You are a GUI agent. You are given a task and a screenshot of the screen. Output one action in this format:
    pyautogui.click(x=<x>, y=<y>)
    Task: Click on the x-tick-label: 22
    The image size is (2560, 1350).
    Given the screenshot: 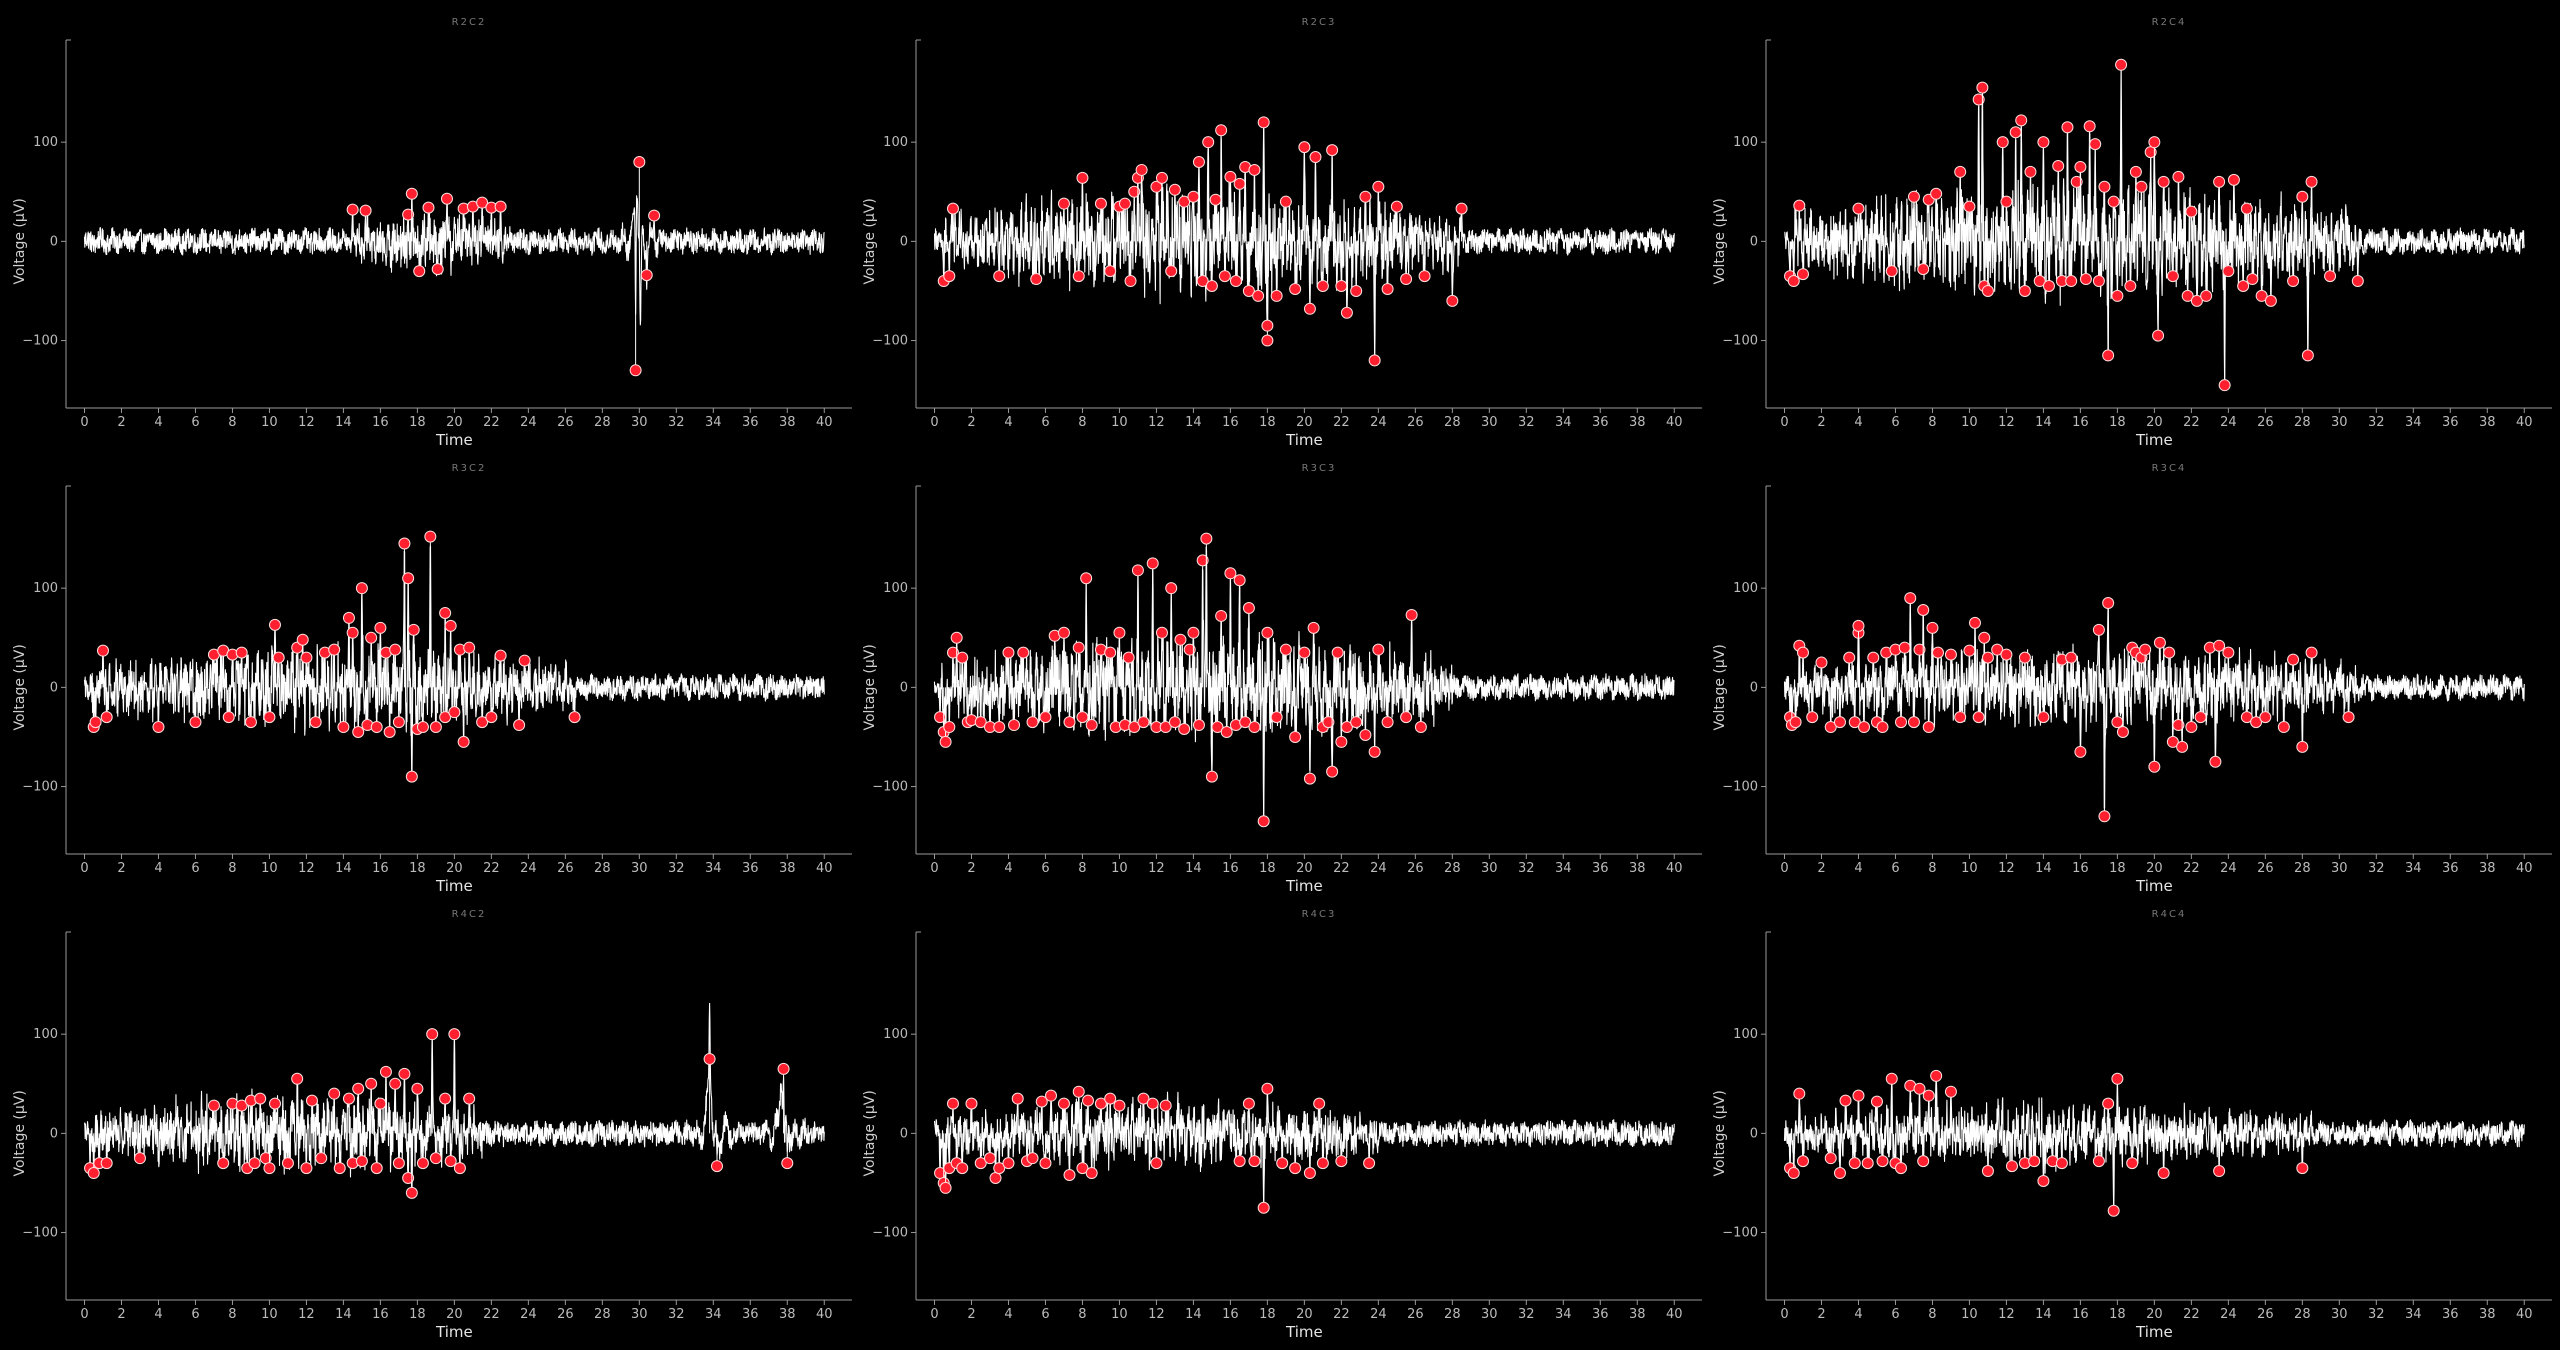 What is the action you would take?
    pyautogui.click(x=2191, y=422)
    